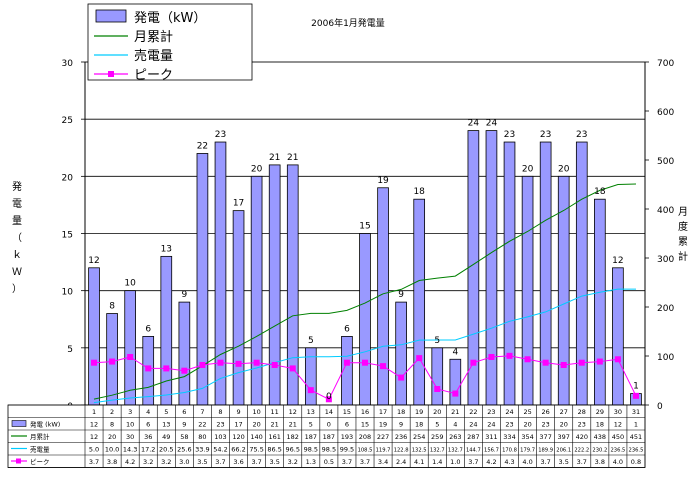 The image size is (695, 495). Describe the element at coordinates (311, 341) in the screenshot. I see `bar-value-label: 5` at that location.